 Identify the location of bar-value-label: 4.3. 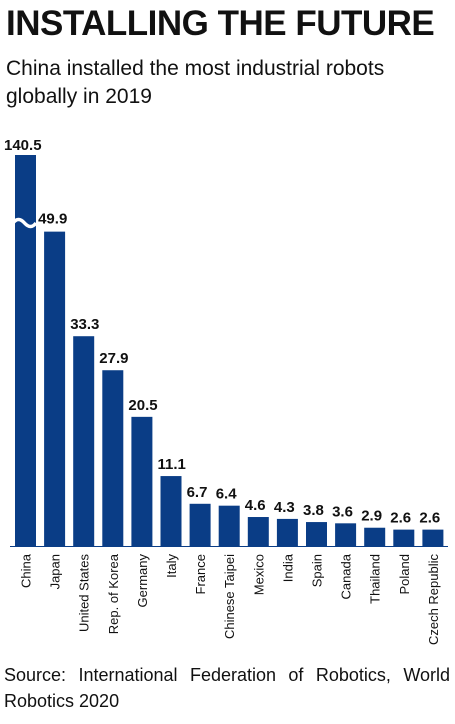
(284, 507).